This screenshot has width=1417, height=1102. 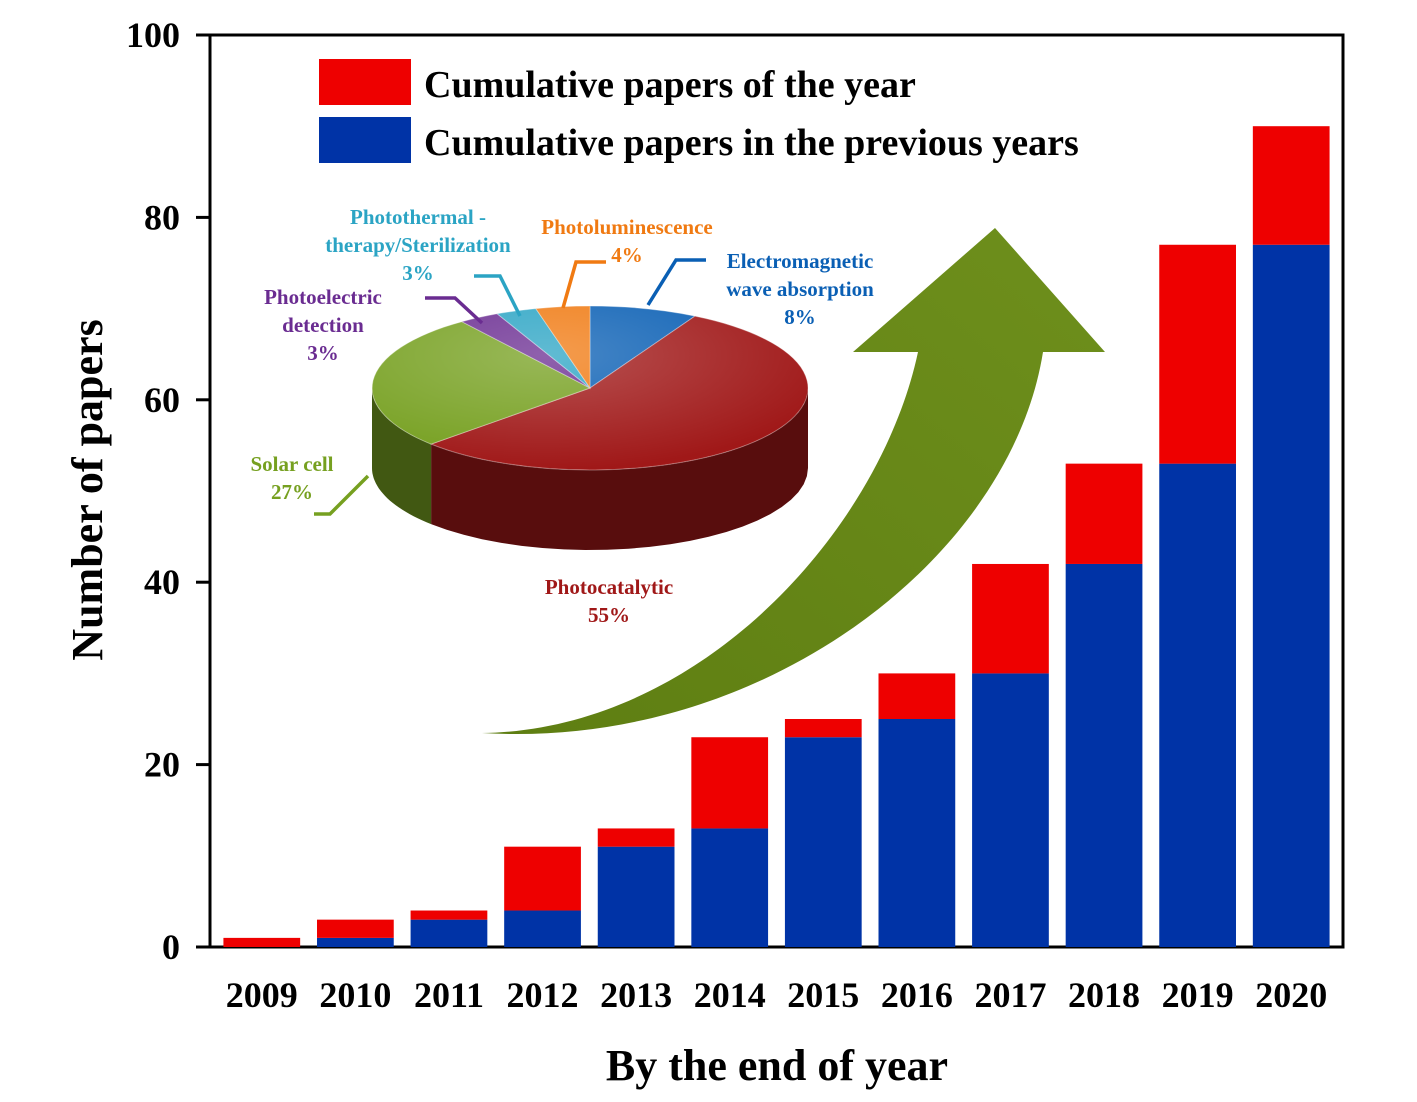 What do you see at coordinates (1104, 755) in the screenshot?
I see `bar-previous-2018` at bounding box center [1104, 755].